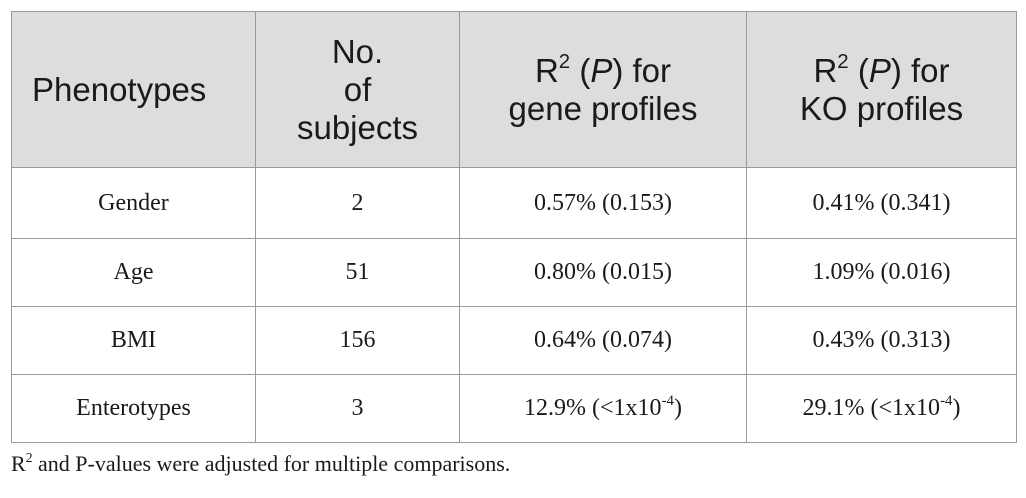  I want to click on header-ko-profiles: R2 (P) for KO profiles, so click(881, 89).